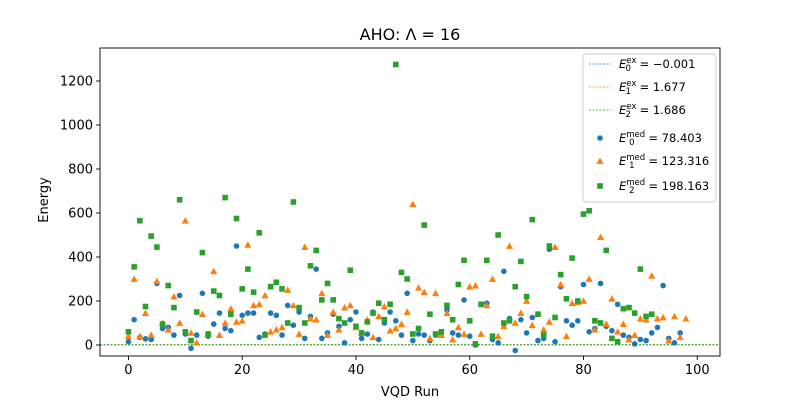 This screenshot has height=404, width=800. What do you see at coordinates (583, 370) in the screenshot?
I see `x-tick-label-80: 80` at bounding box center [583, 370].